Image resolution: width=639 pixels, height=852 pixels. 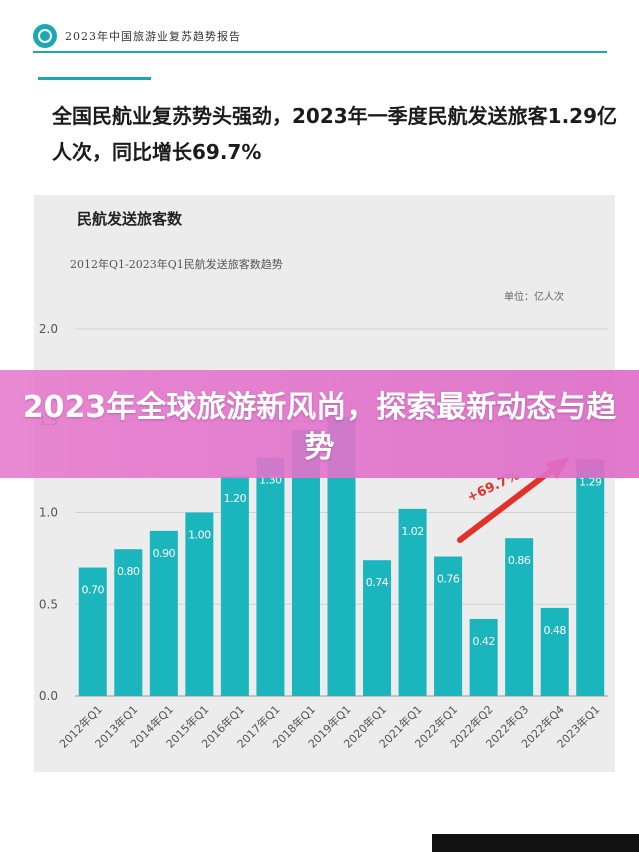 What do you see at coordinates (48, 329) in the screenshot?
I see `y-tick-label: 2.0` at bounding box center [48, 329].